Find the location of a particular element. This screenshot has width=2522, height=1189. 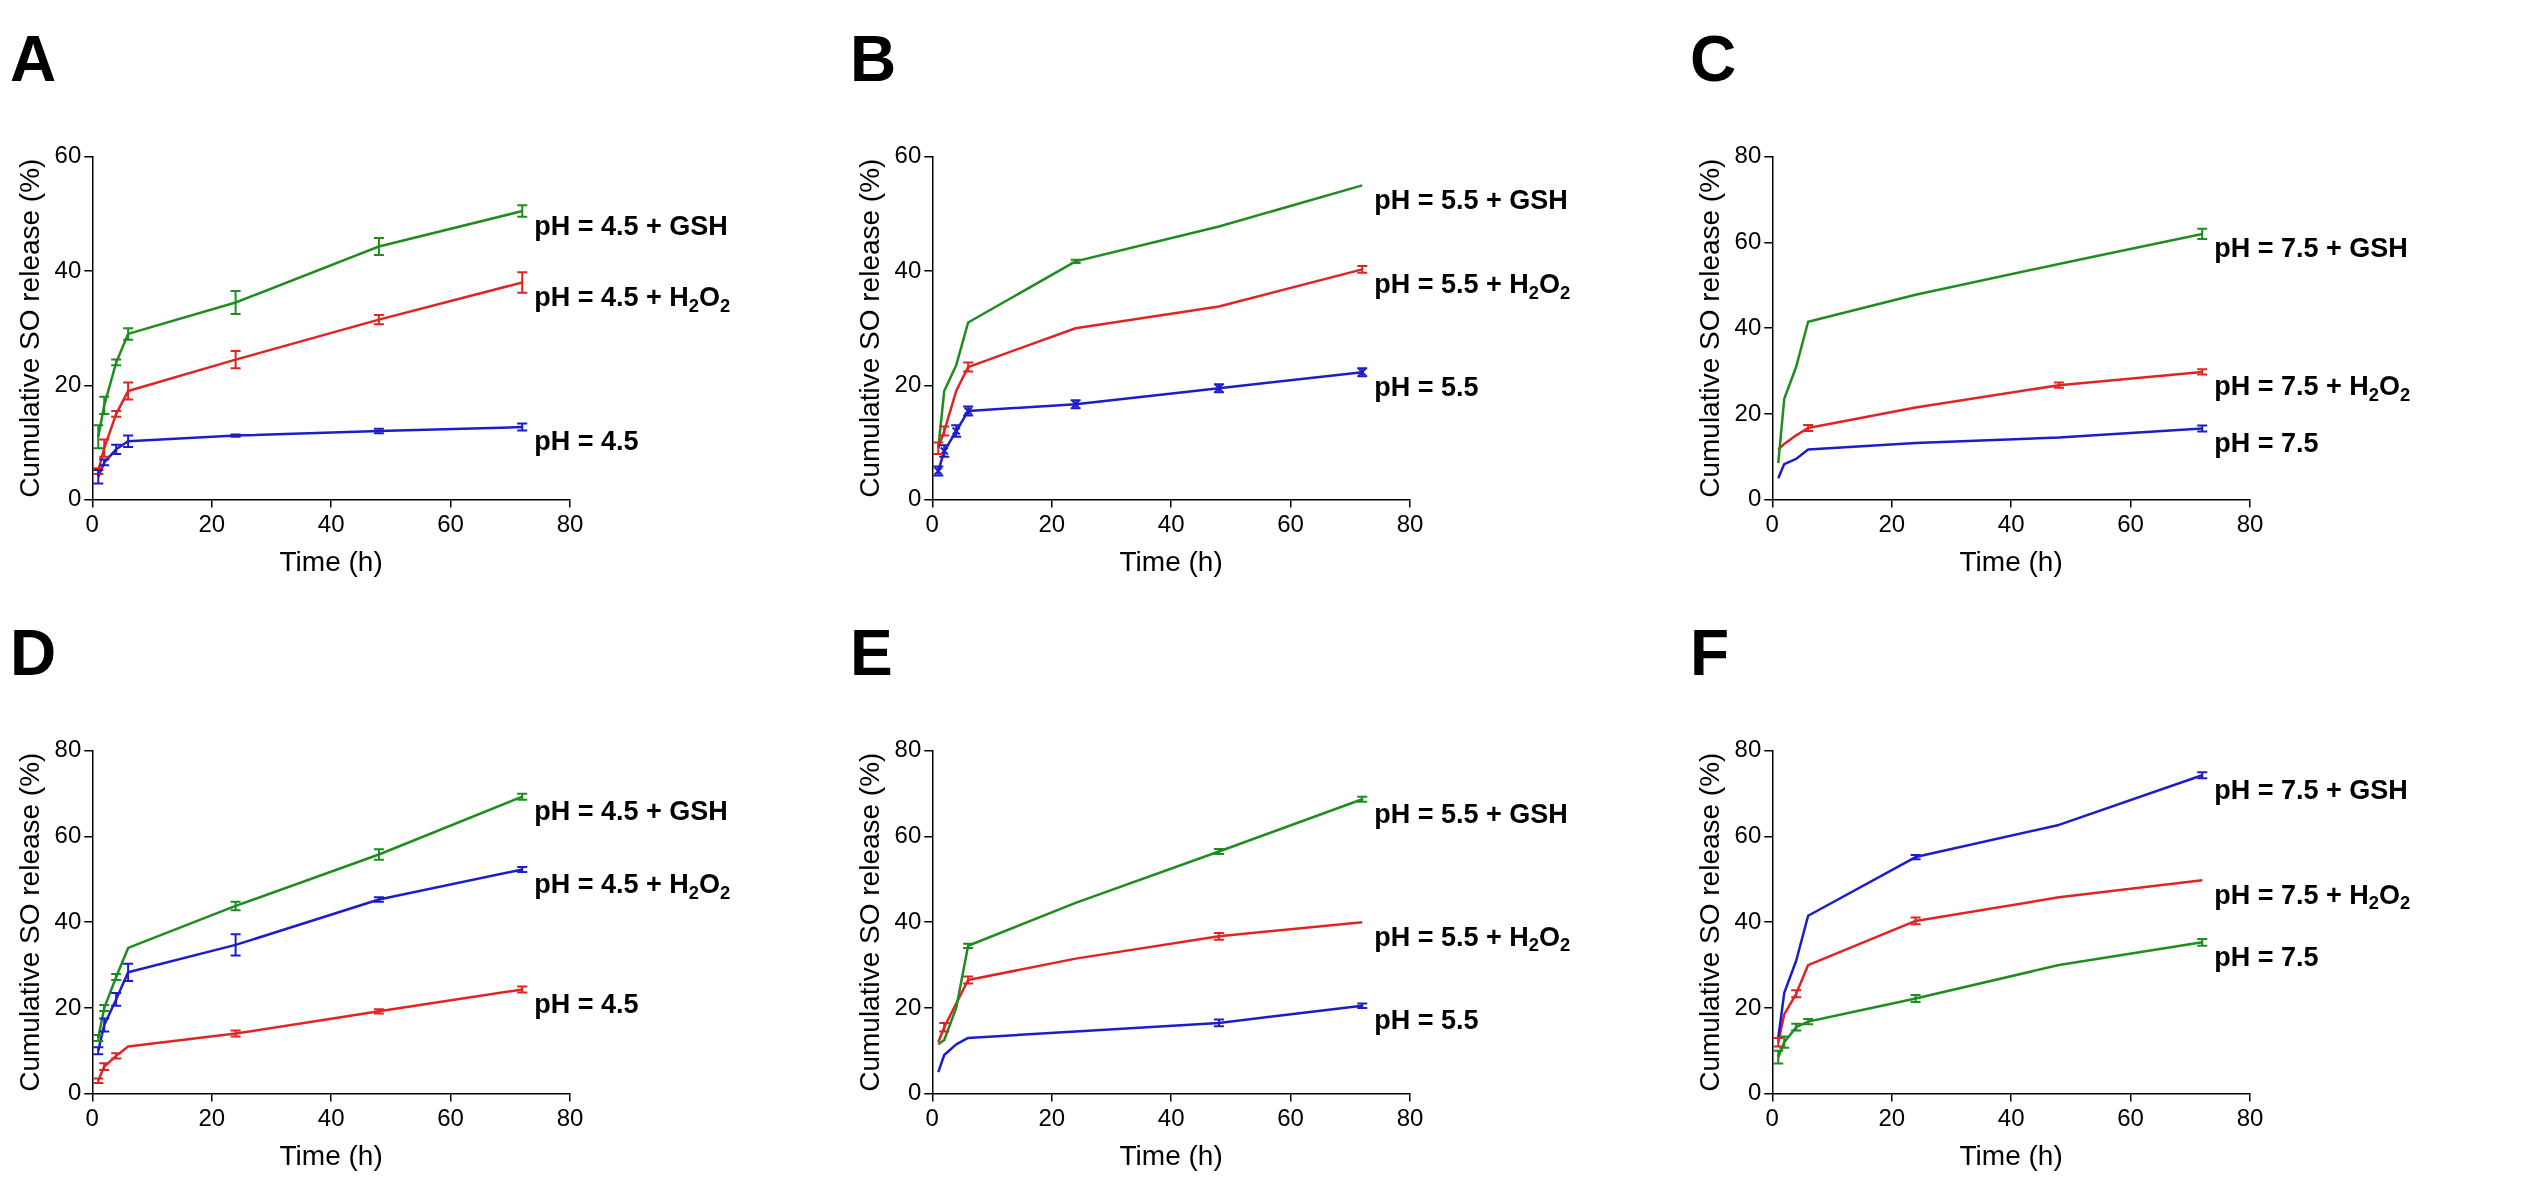

chart-title: B is located at coordinates (873, 59).